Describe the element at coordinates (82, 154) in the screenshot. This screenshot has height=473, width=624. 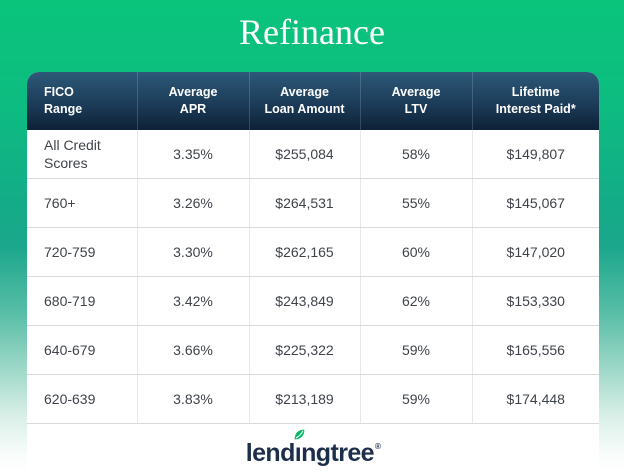
I see `cell-fico-range: All Credit Scores` at that location.